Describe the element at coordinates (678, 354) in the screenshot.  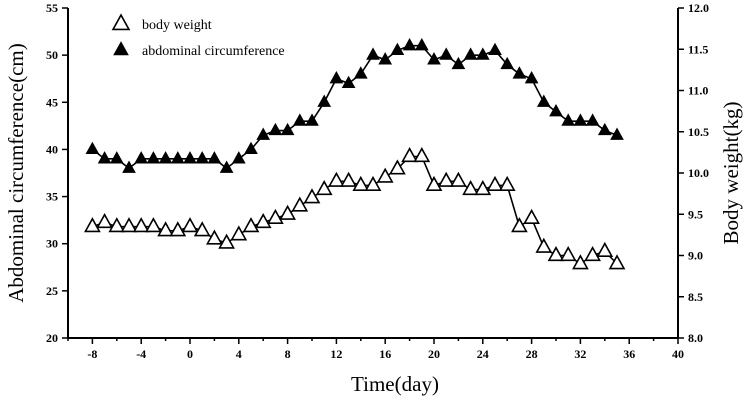
I see `x-tick-label: 40` at that location.